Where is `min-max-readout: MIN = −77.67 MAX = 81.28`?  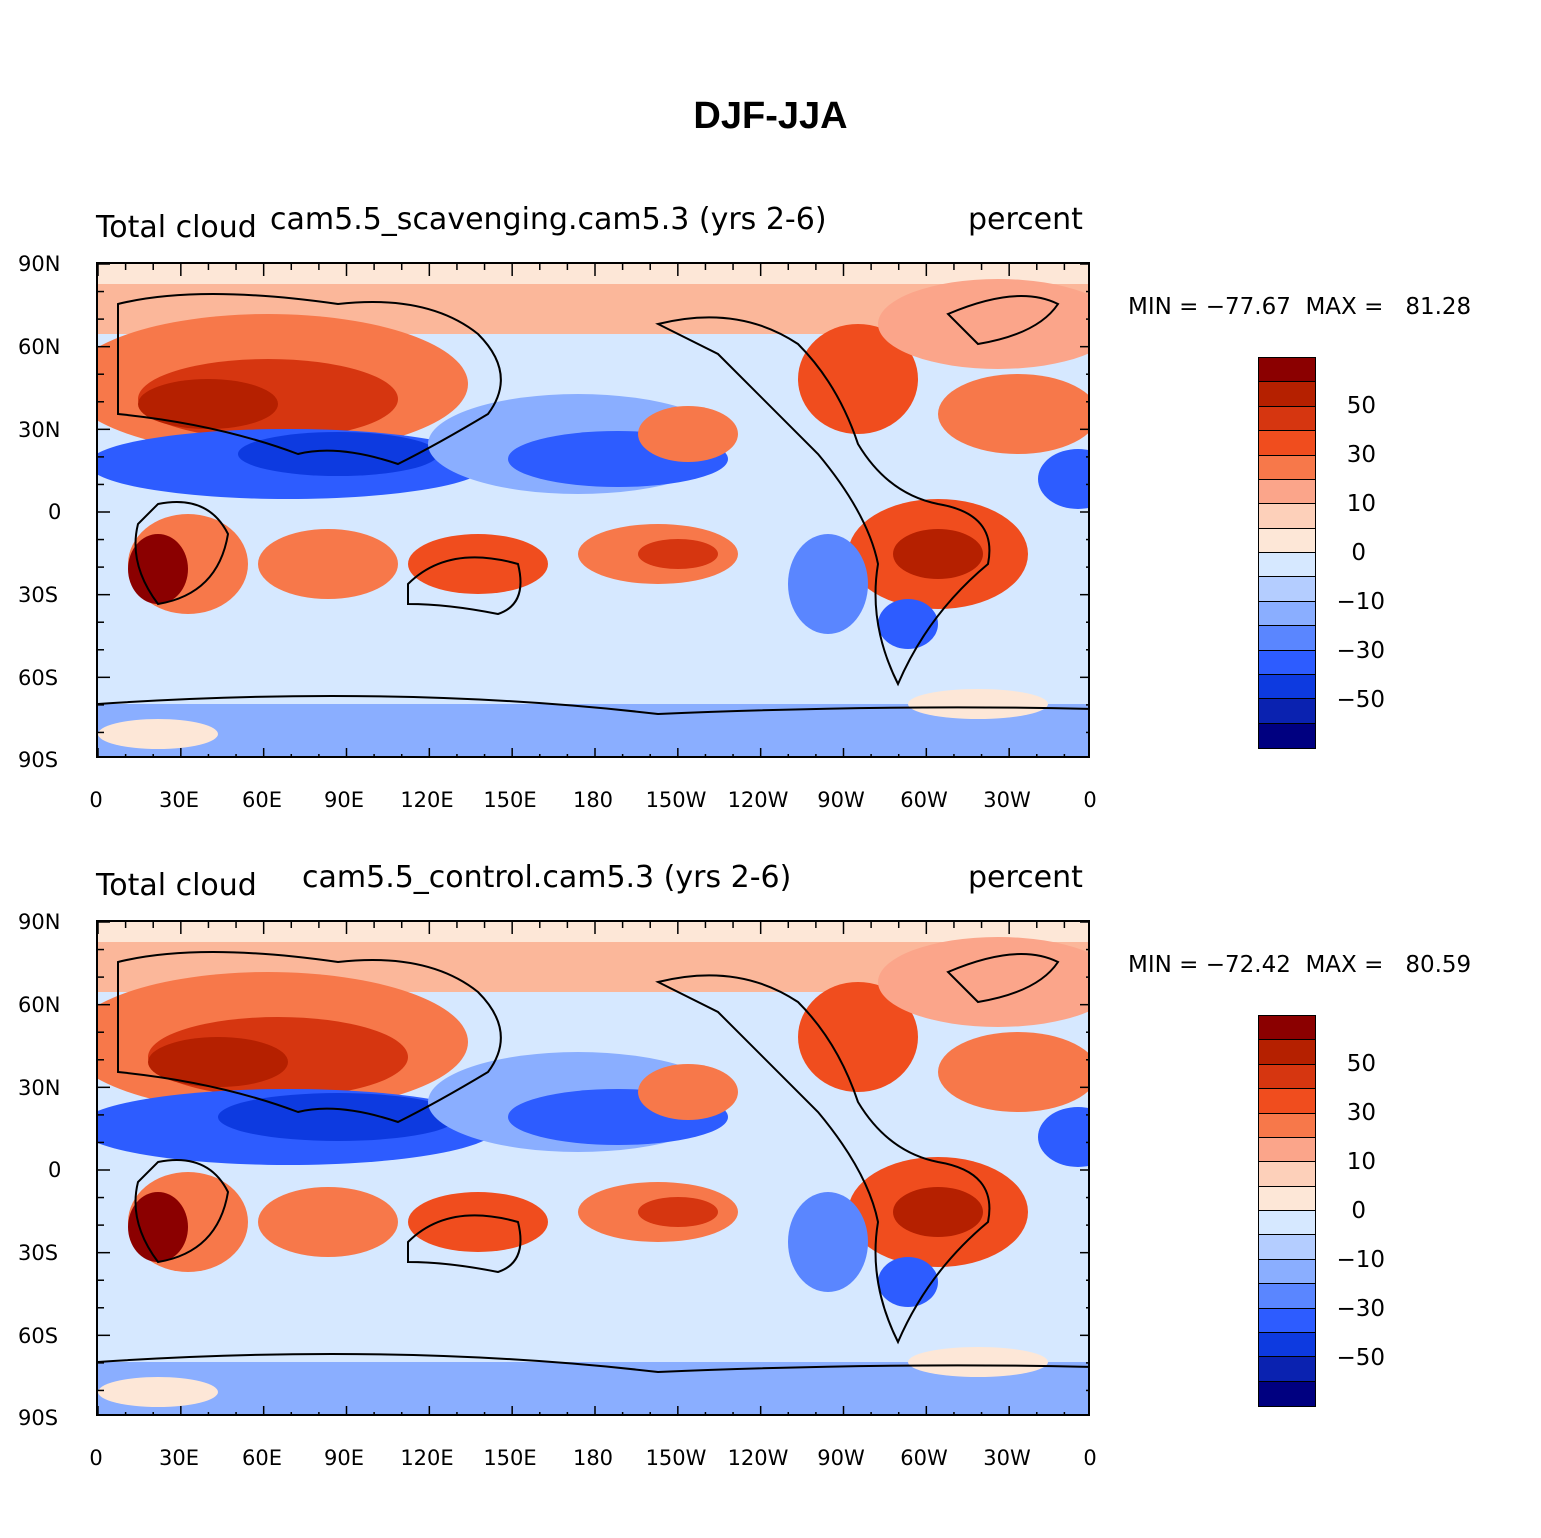 min-max-readout: MIN = −77.67 MAX = 81.28 is located at coordinates (1300, 307).